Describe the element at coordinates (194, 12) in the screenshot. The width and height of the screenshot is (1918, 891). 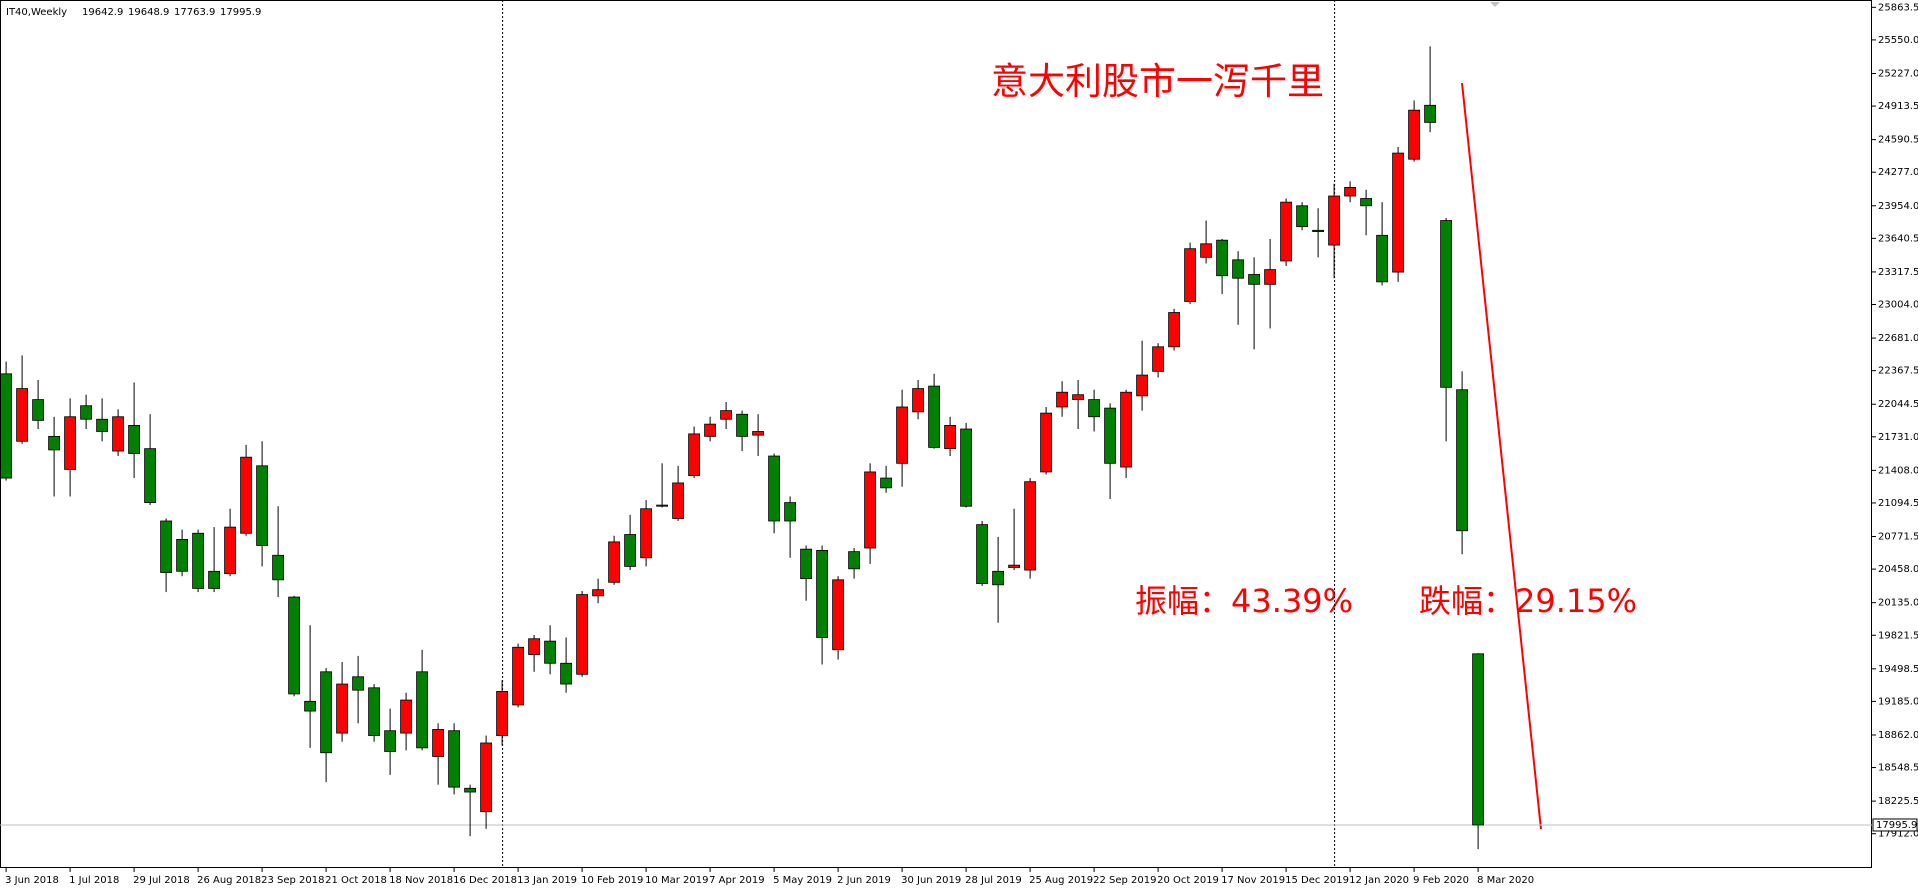
I see `header-low: 17763.9` at that location.